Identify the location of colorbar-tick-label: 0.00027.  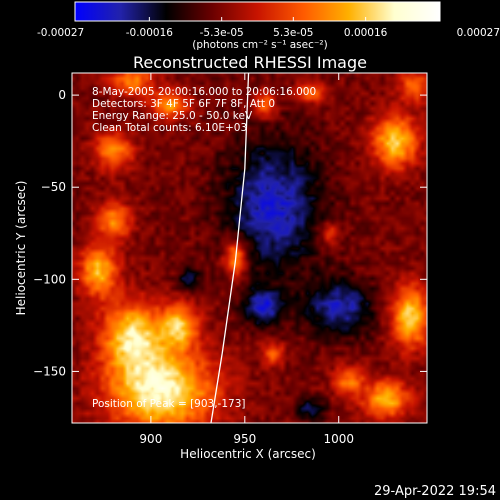
(478, 33).